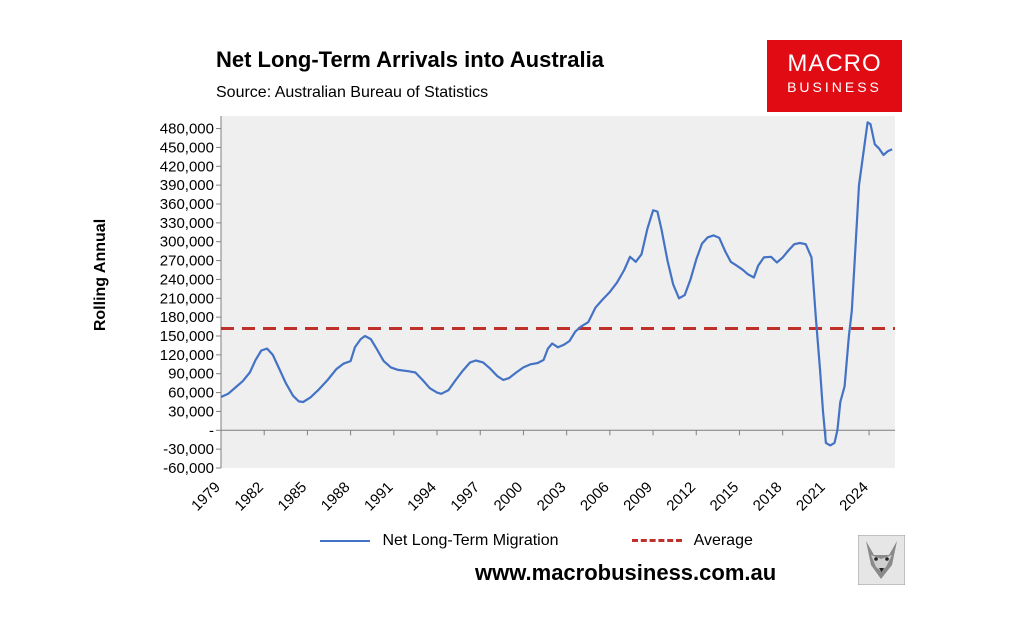 The image size is (1024, 643). I want to click on chart-title: Net Long-Term Arrivals into Australia, so click(410, 59).